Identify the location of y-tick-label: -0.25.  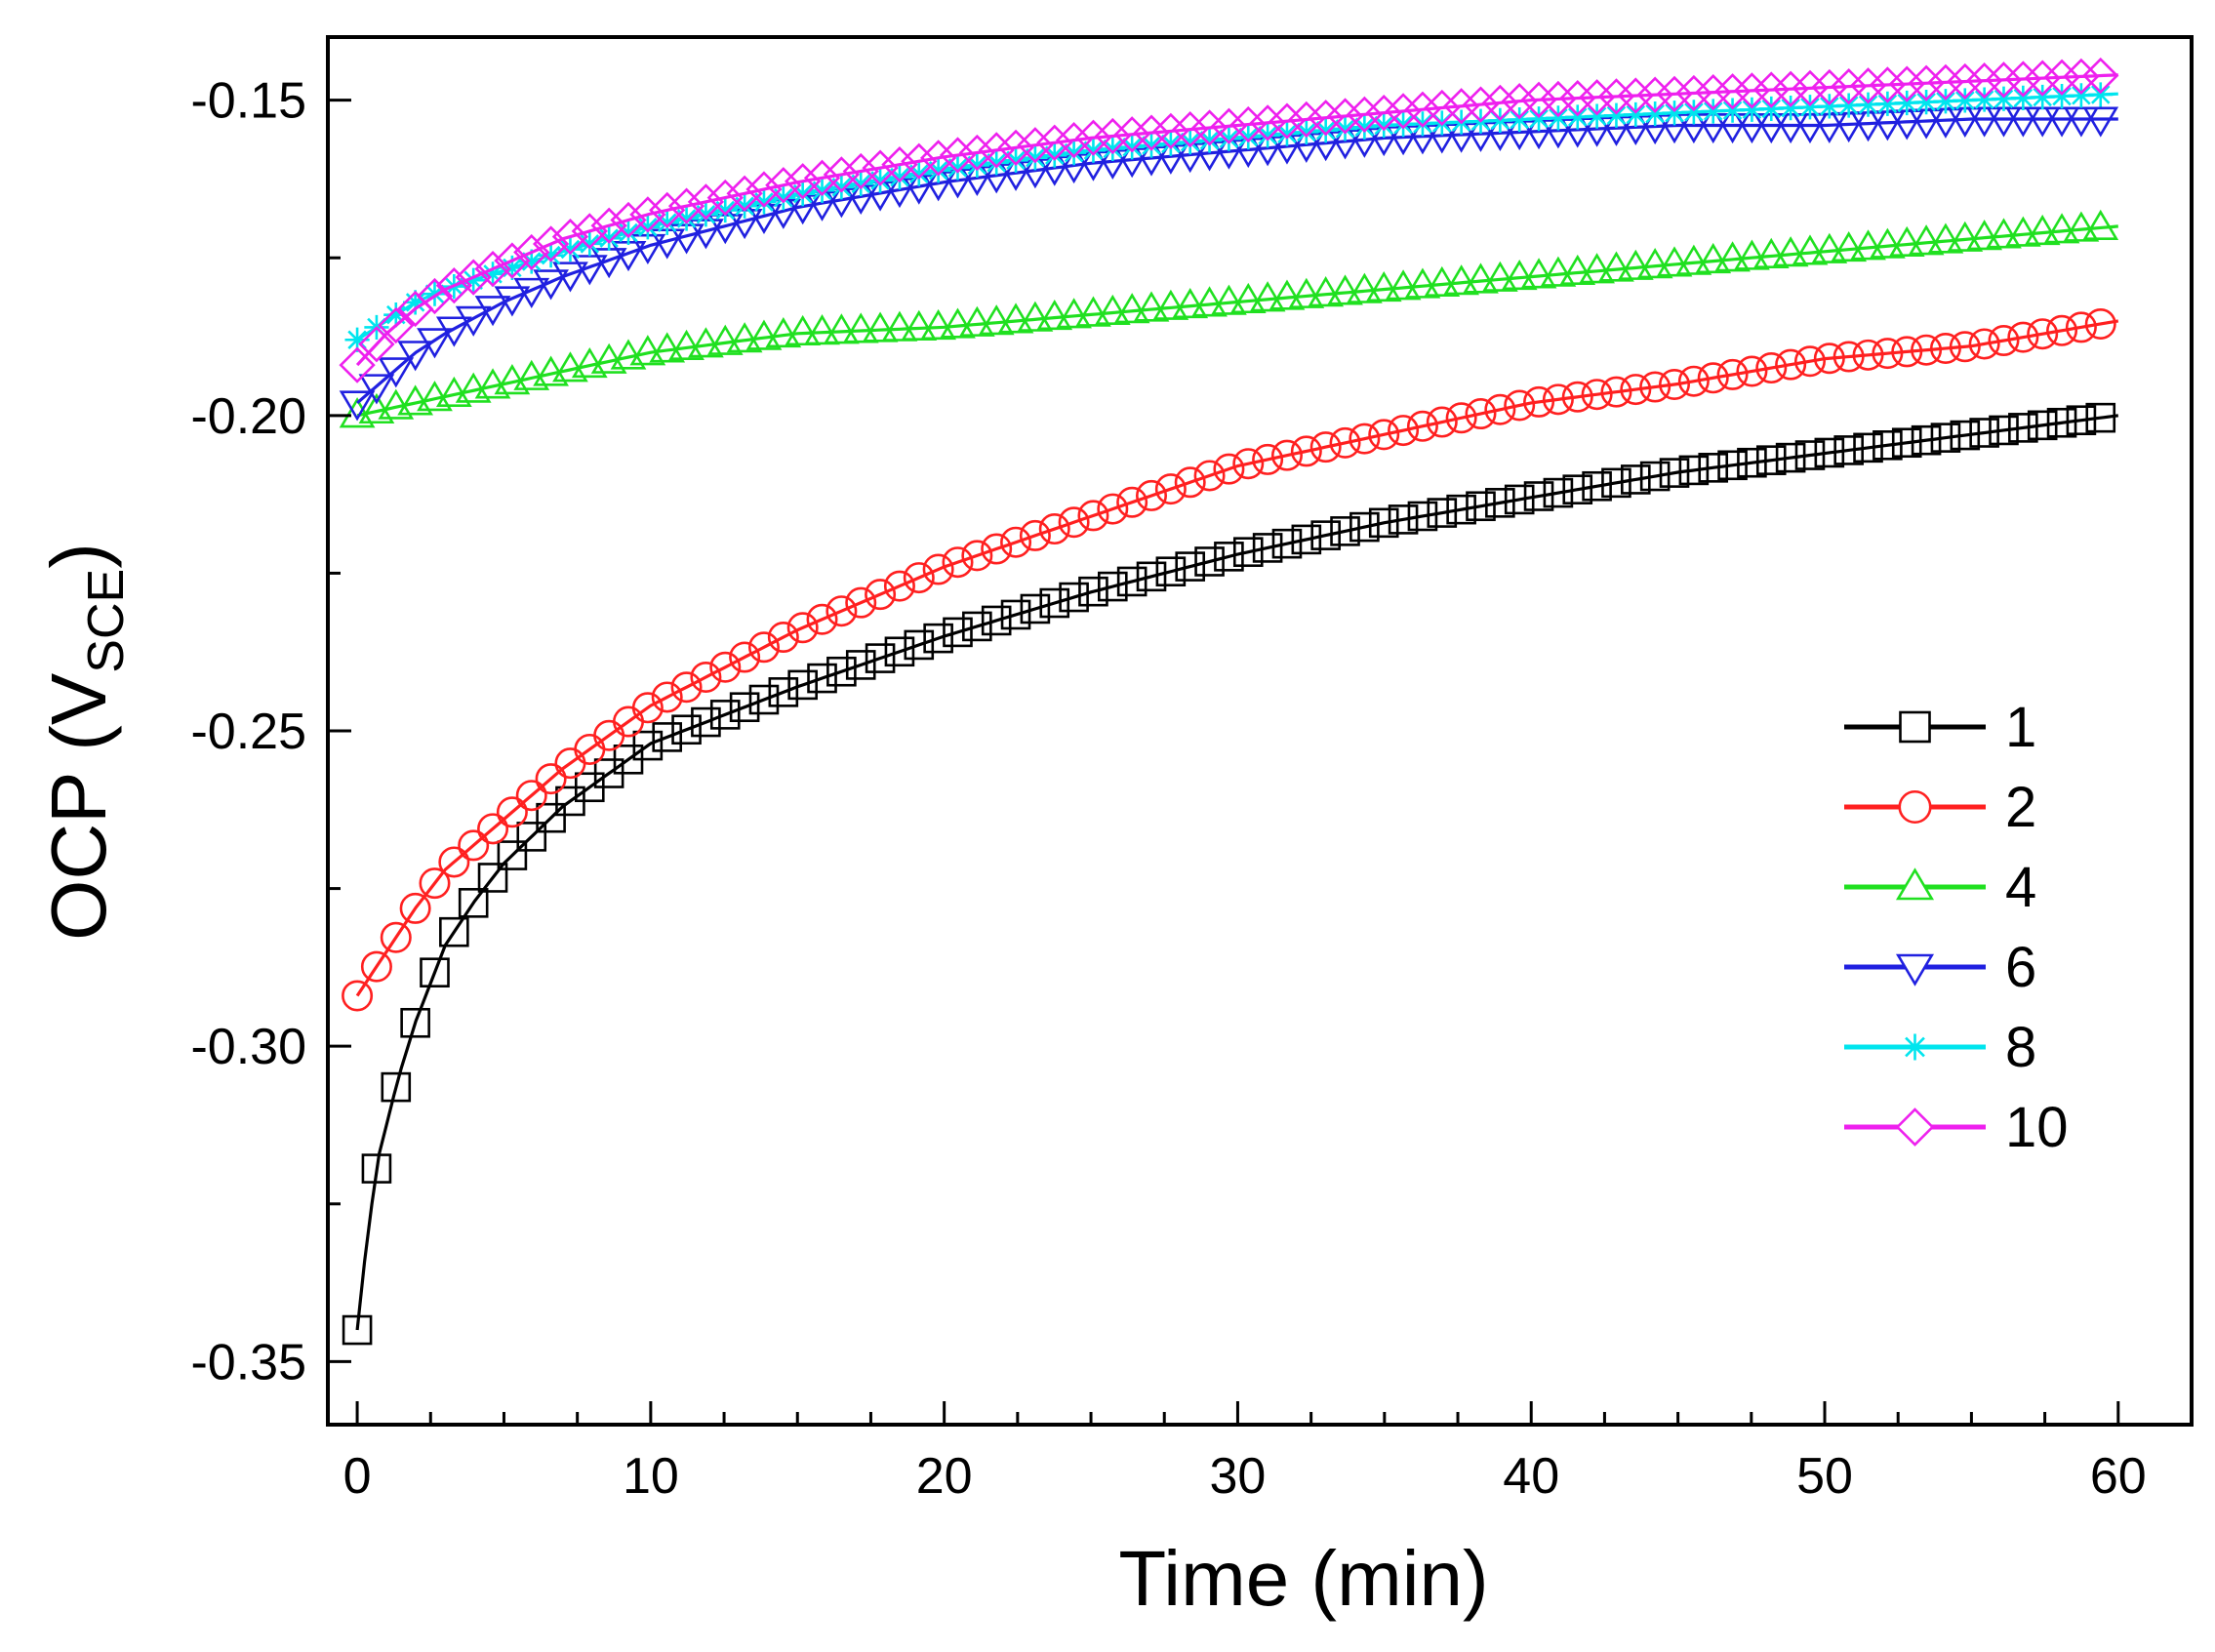
(248, 732).